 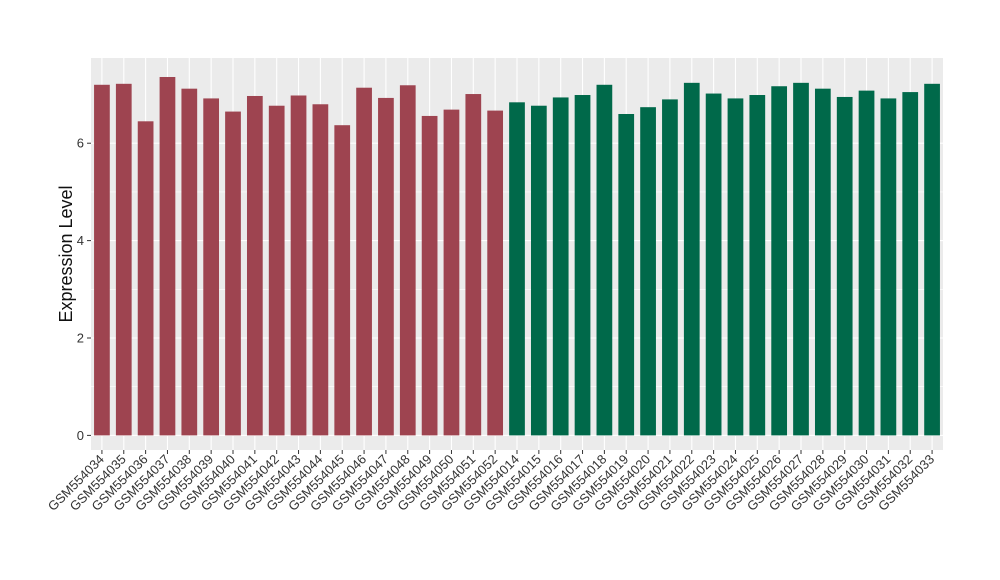 What do you see at coordinates (822, 262) in the screenshot?
I see `bar-GSM554028` at bounding box center [822, 262].